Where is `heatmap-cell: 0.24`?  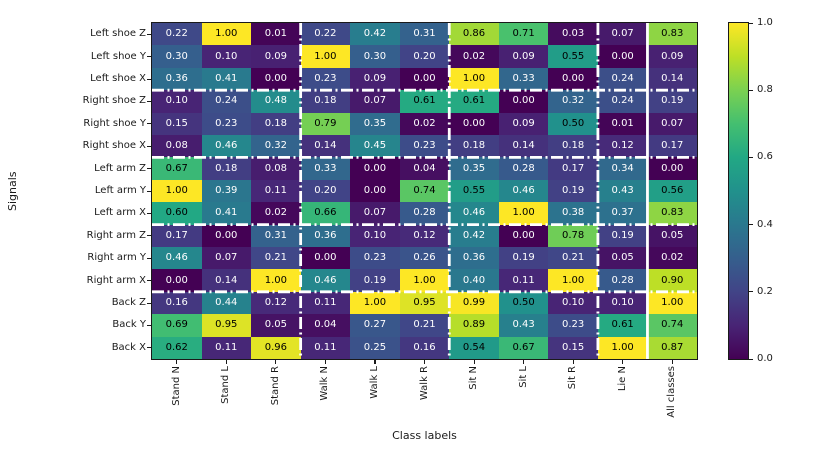 heatmap-cell: 0.24 is located at coordinates (622, 101).